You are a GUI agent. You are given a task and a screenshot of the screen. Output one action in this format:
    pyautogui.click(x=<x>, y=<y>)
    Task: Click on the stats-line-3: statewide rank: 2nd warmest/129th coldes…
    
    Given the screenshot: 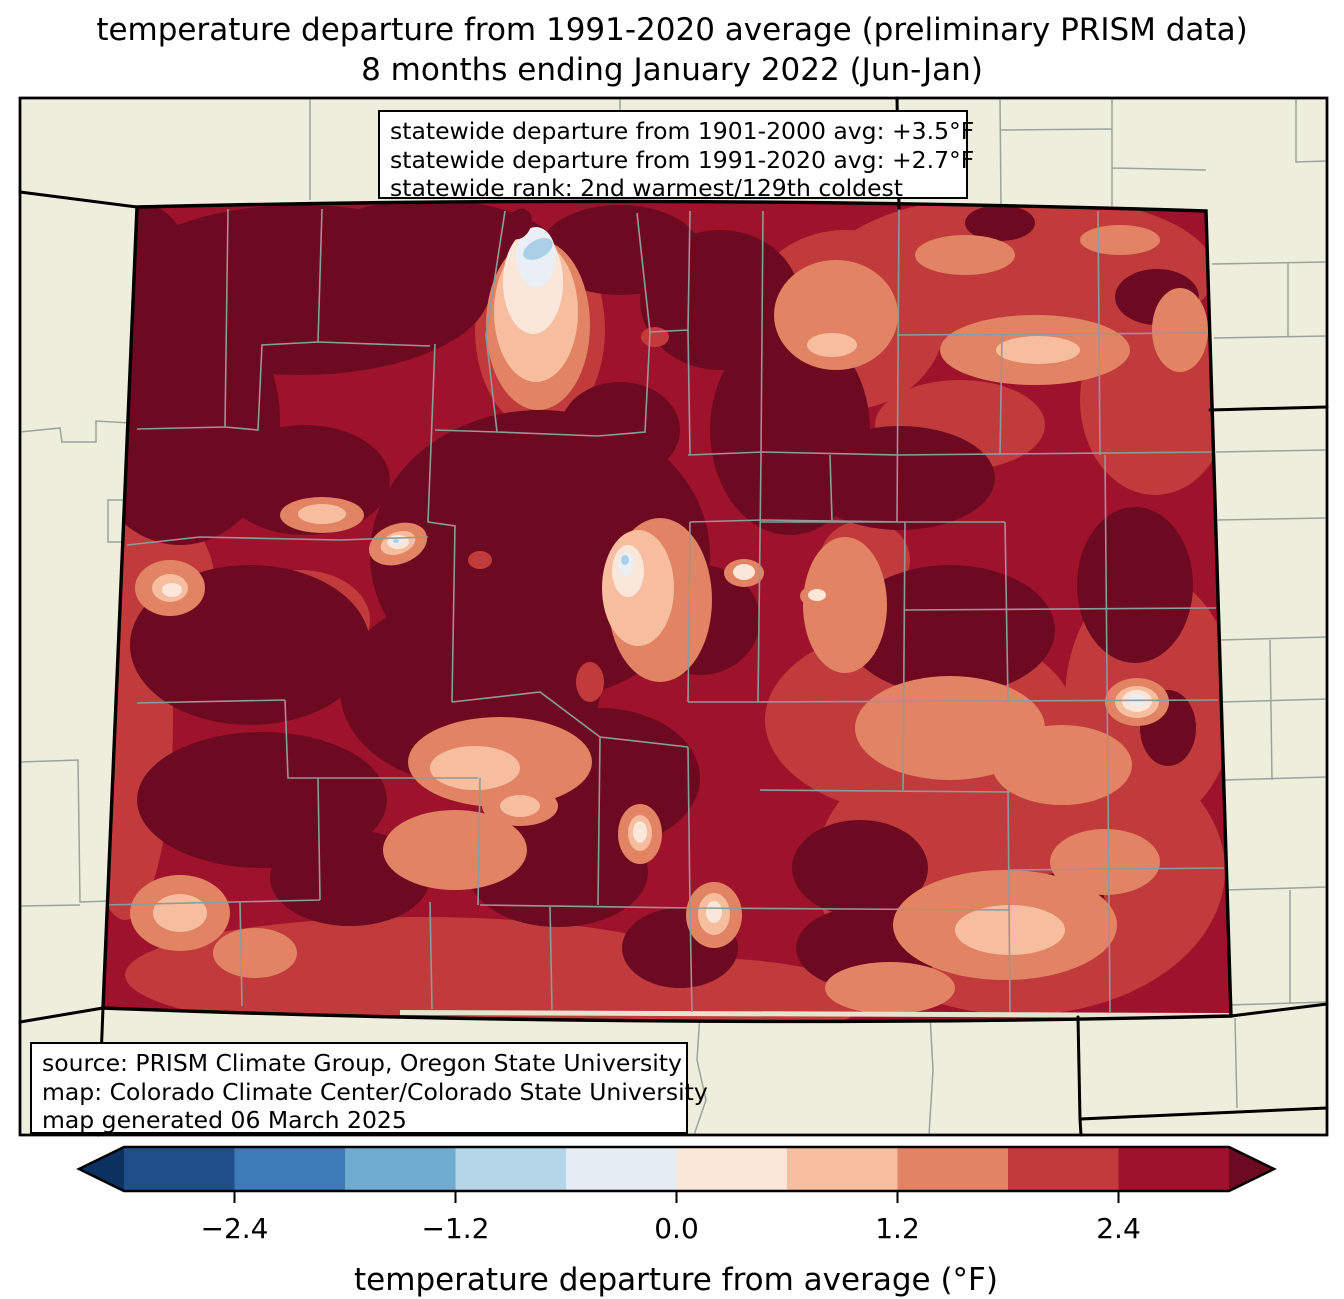 What is the action you would take?
    pyautogui.click(x=646, y=188)
    